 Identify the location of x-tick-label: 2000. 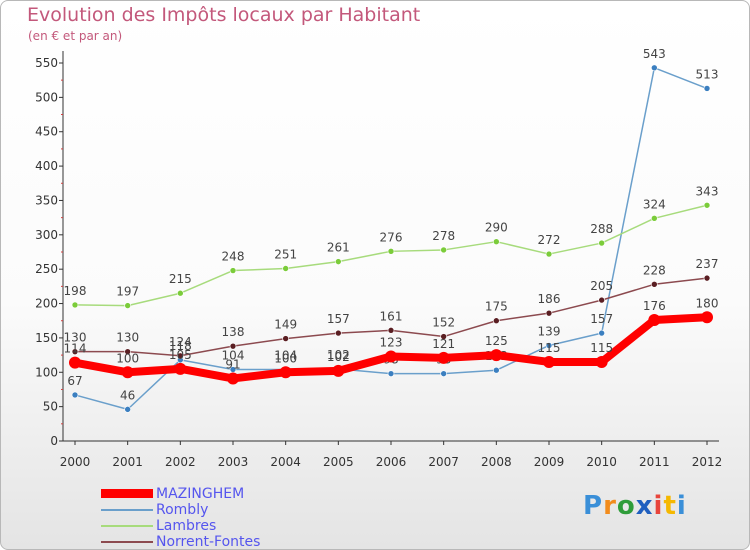
(75, 462).